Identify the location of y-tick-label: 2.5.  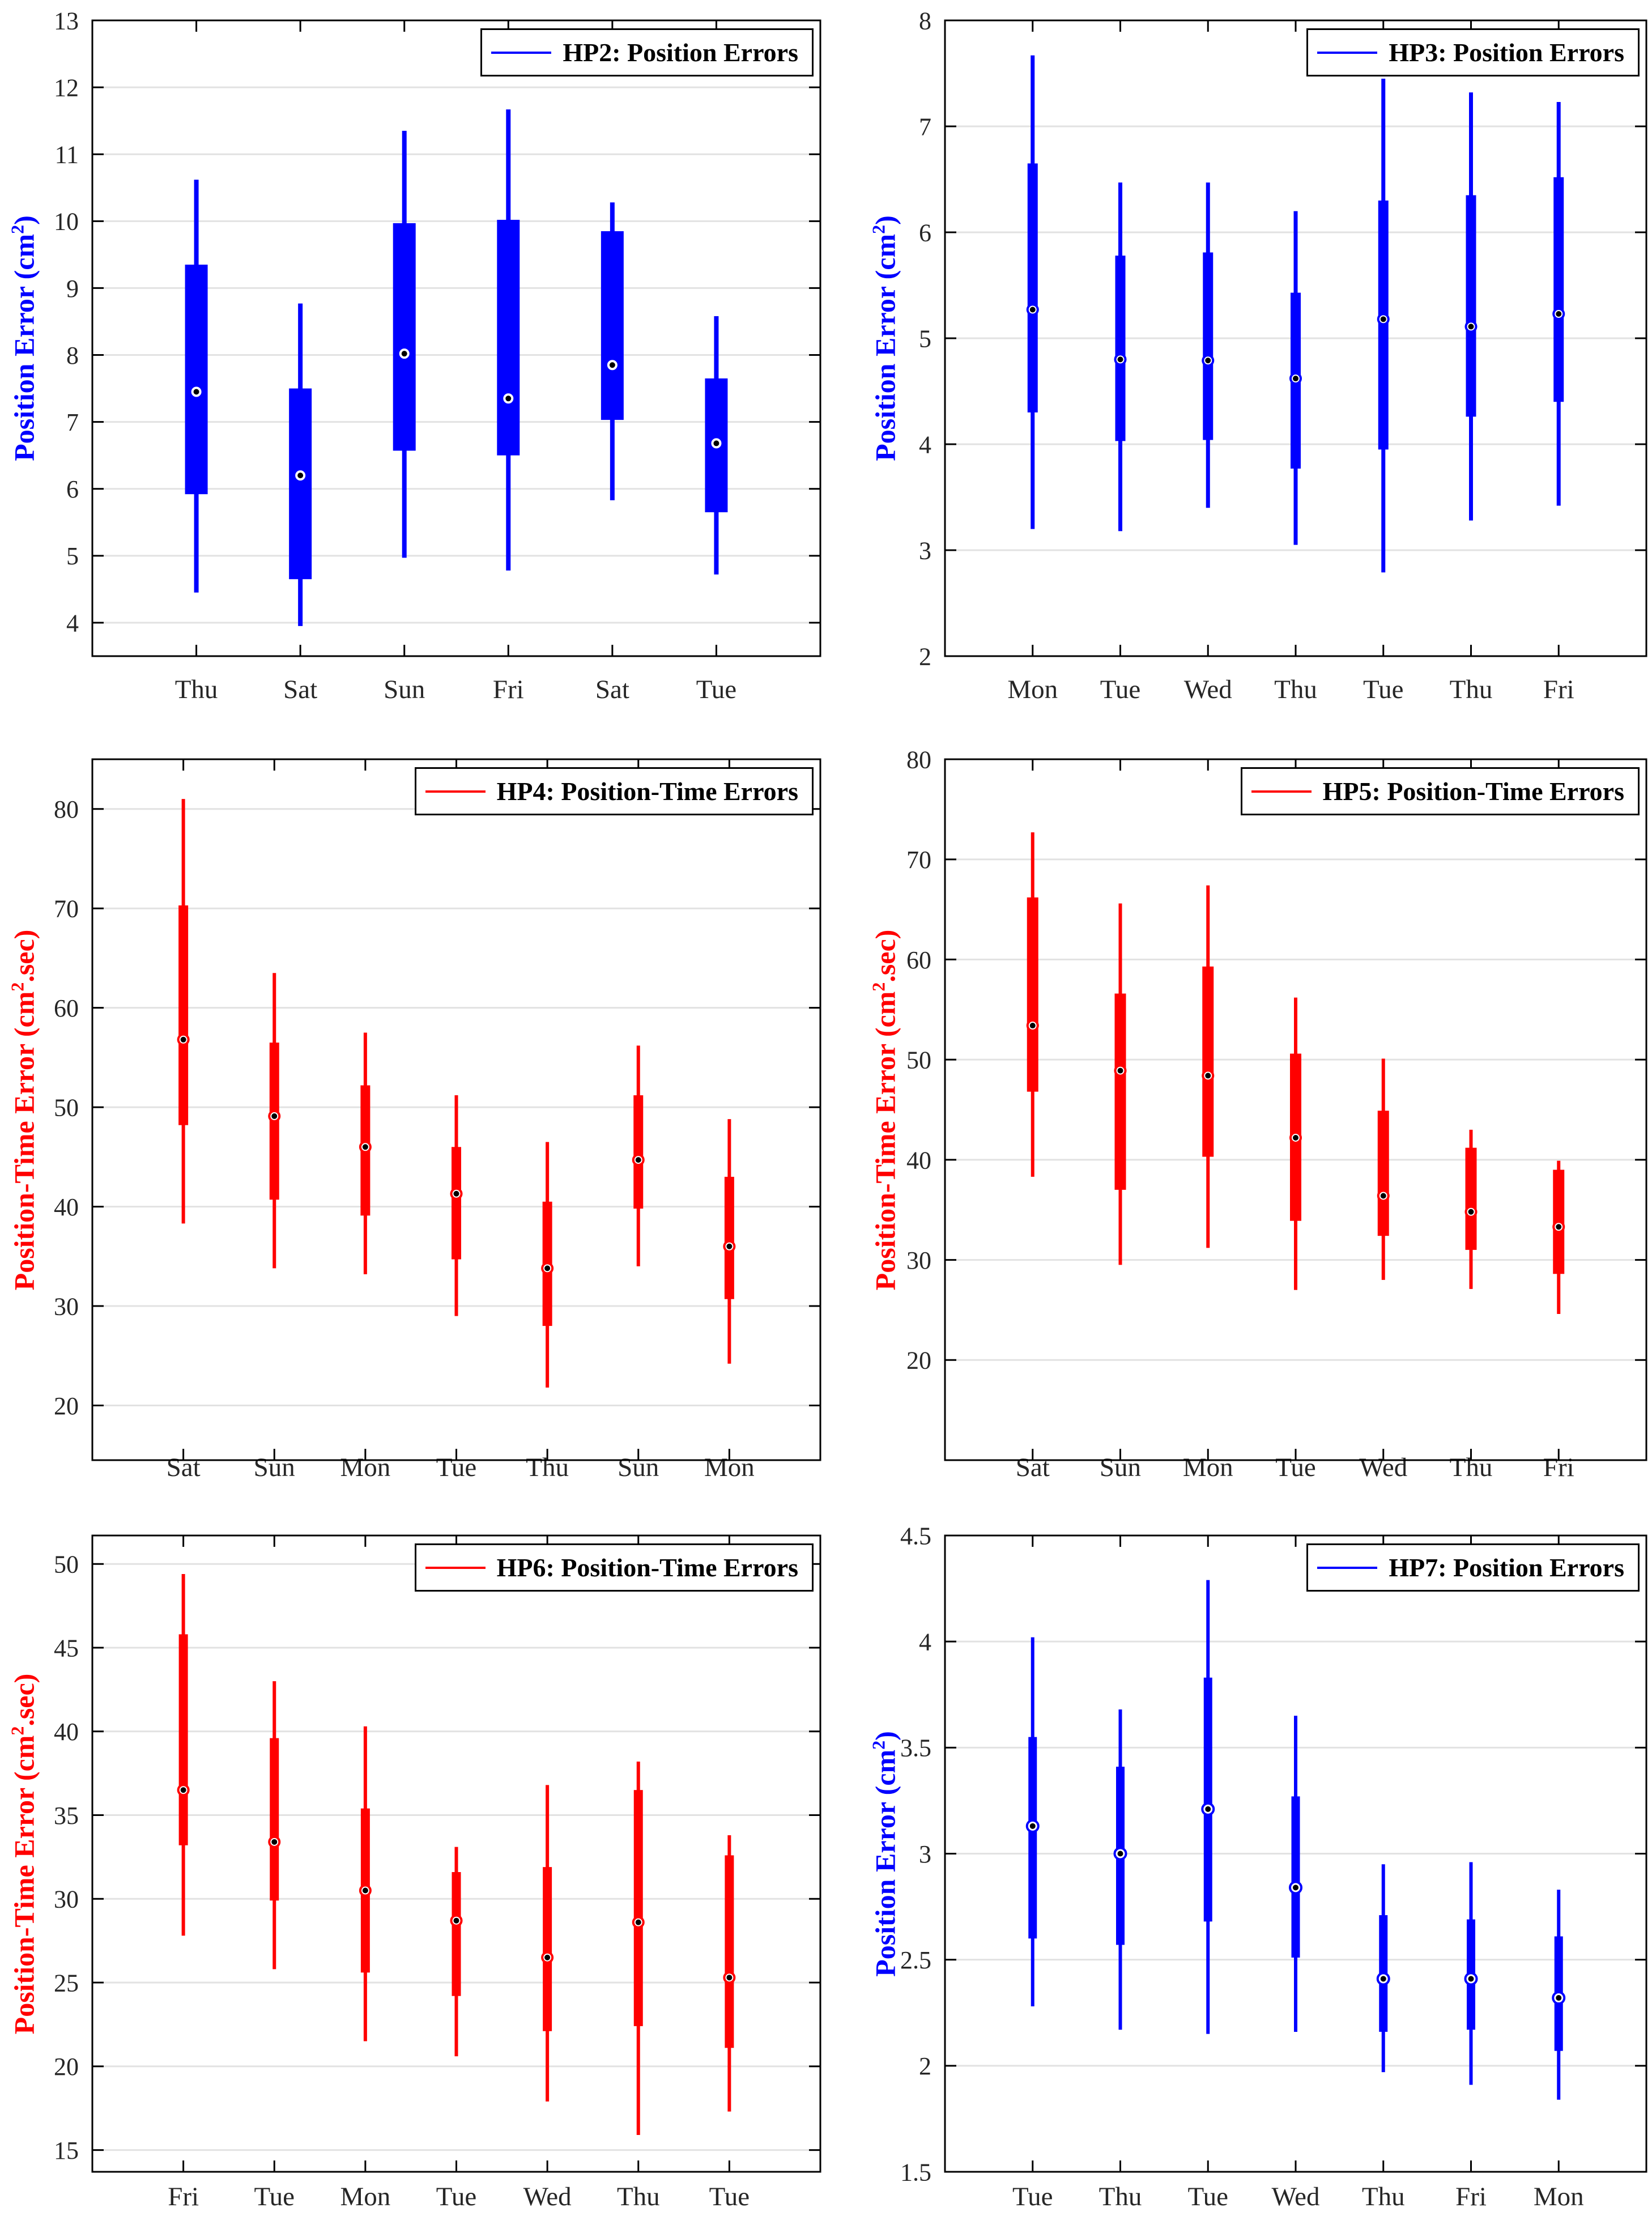
(915, 1960).